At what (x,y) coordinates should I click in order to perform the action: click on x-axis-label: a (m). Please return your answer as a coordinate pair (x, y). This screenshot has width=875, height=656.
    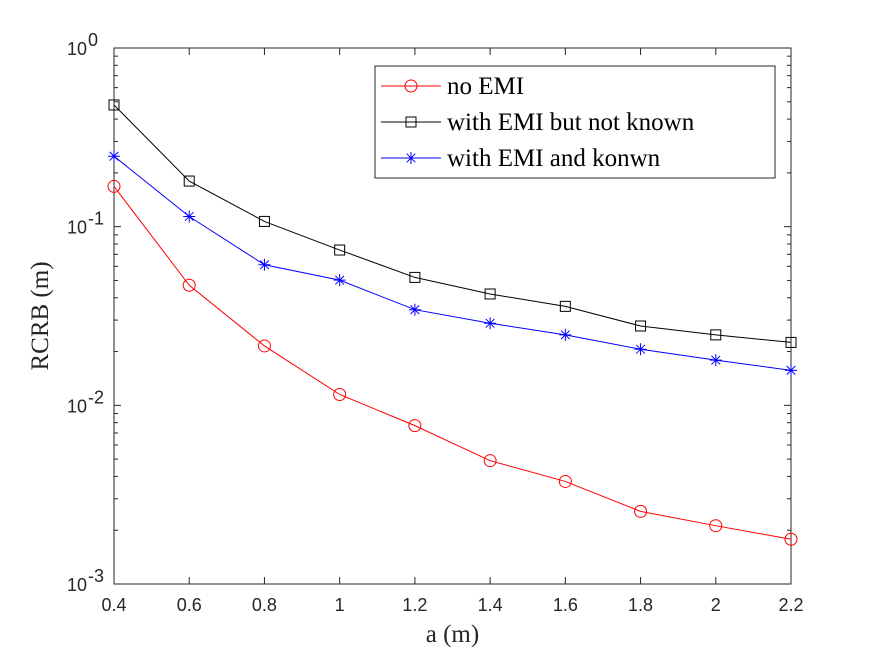
    Looking at the image, I should click on (452, 634).